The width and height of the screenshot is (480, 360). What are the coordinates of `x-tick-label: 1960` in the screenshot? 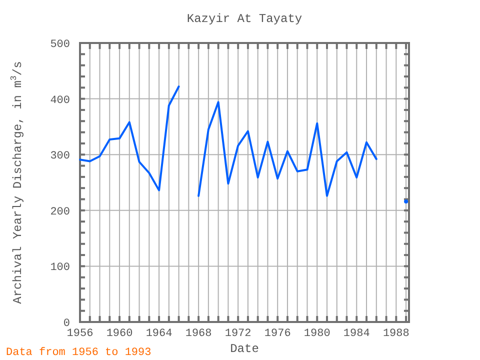 It's located at (119, 334).